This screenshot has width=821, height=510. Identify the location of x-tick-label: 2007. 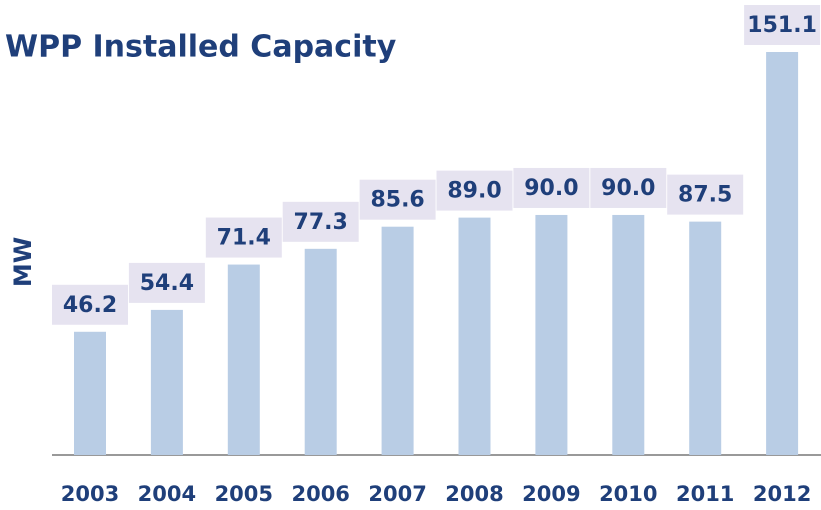
(397, 494).